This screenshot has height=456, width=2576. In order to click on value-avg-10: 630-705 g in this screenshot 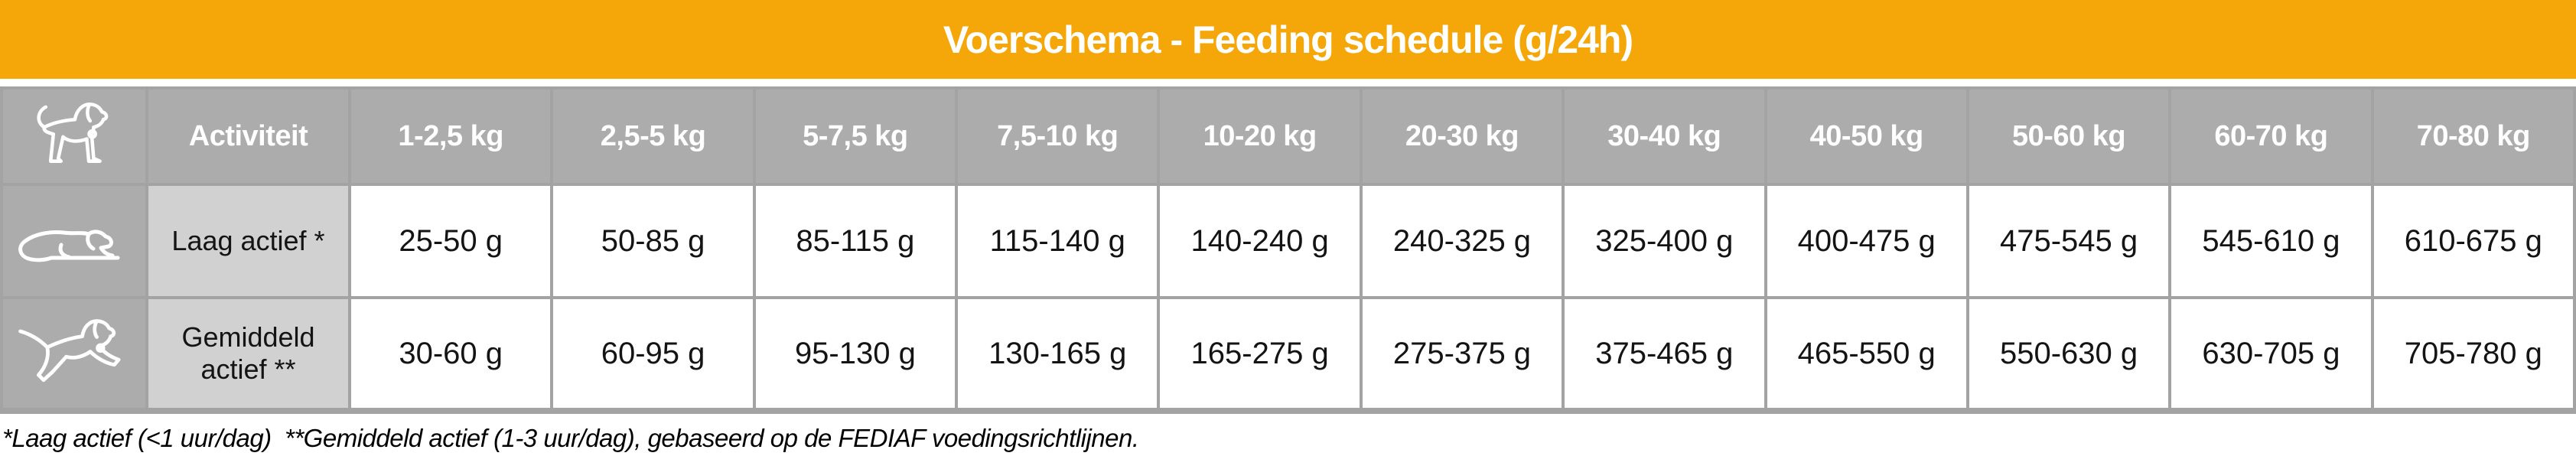, I will do `click(2271, 355)`.